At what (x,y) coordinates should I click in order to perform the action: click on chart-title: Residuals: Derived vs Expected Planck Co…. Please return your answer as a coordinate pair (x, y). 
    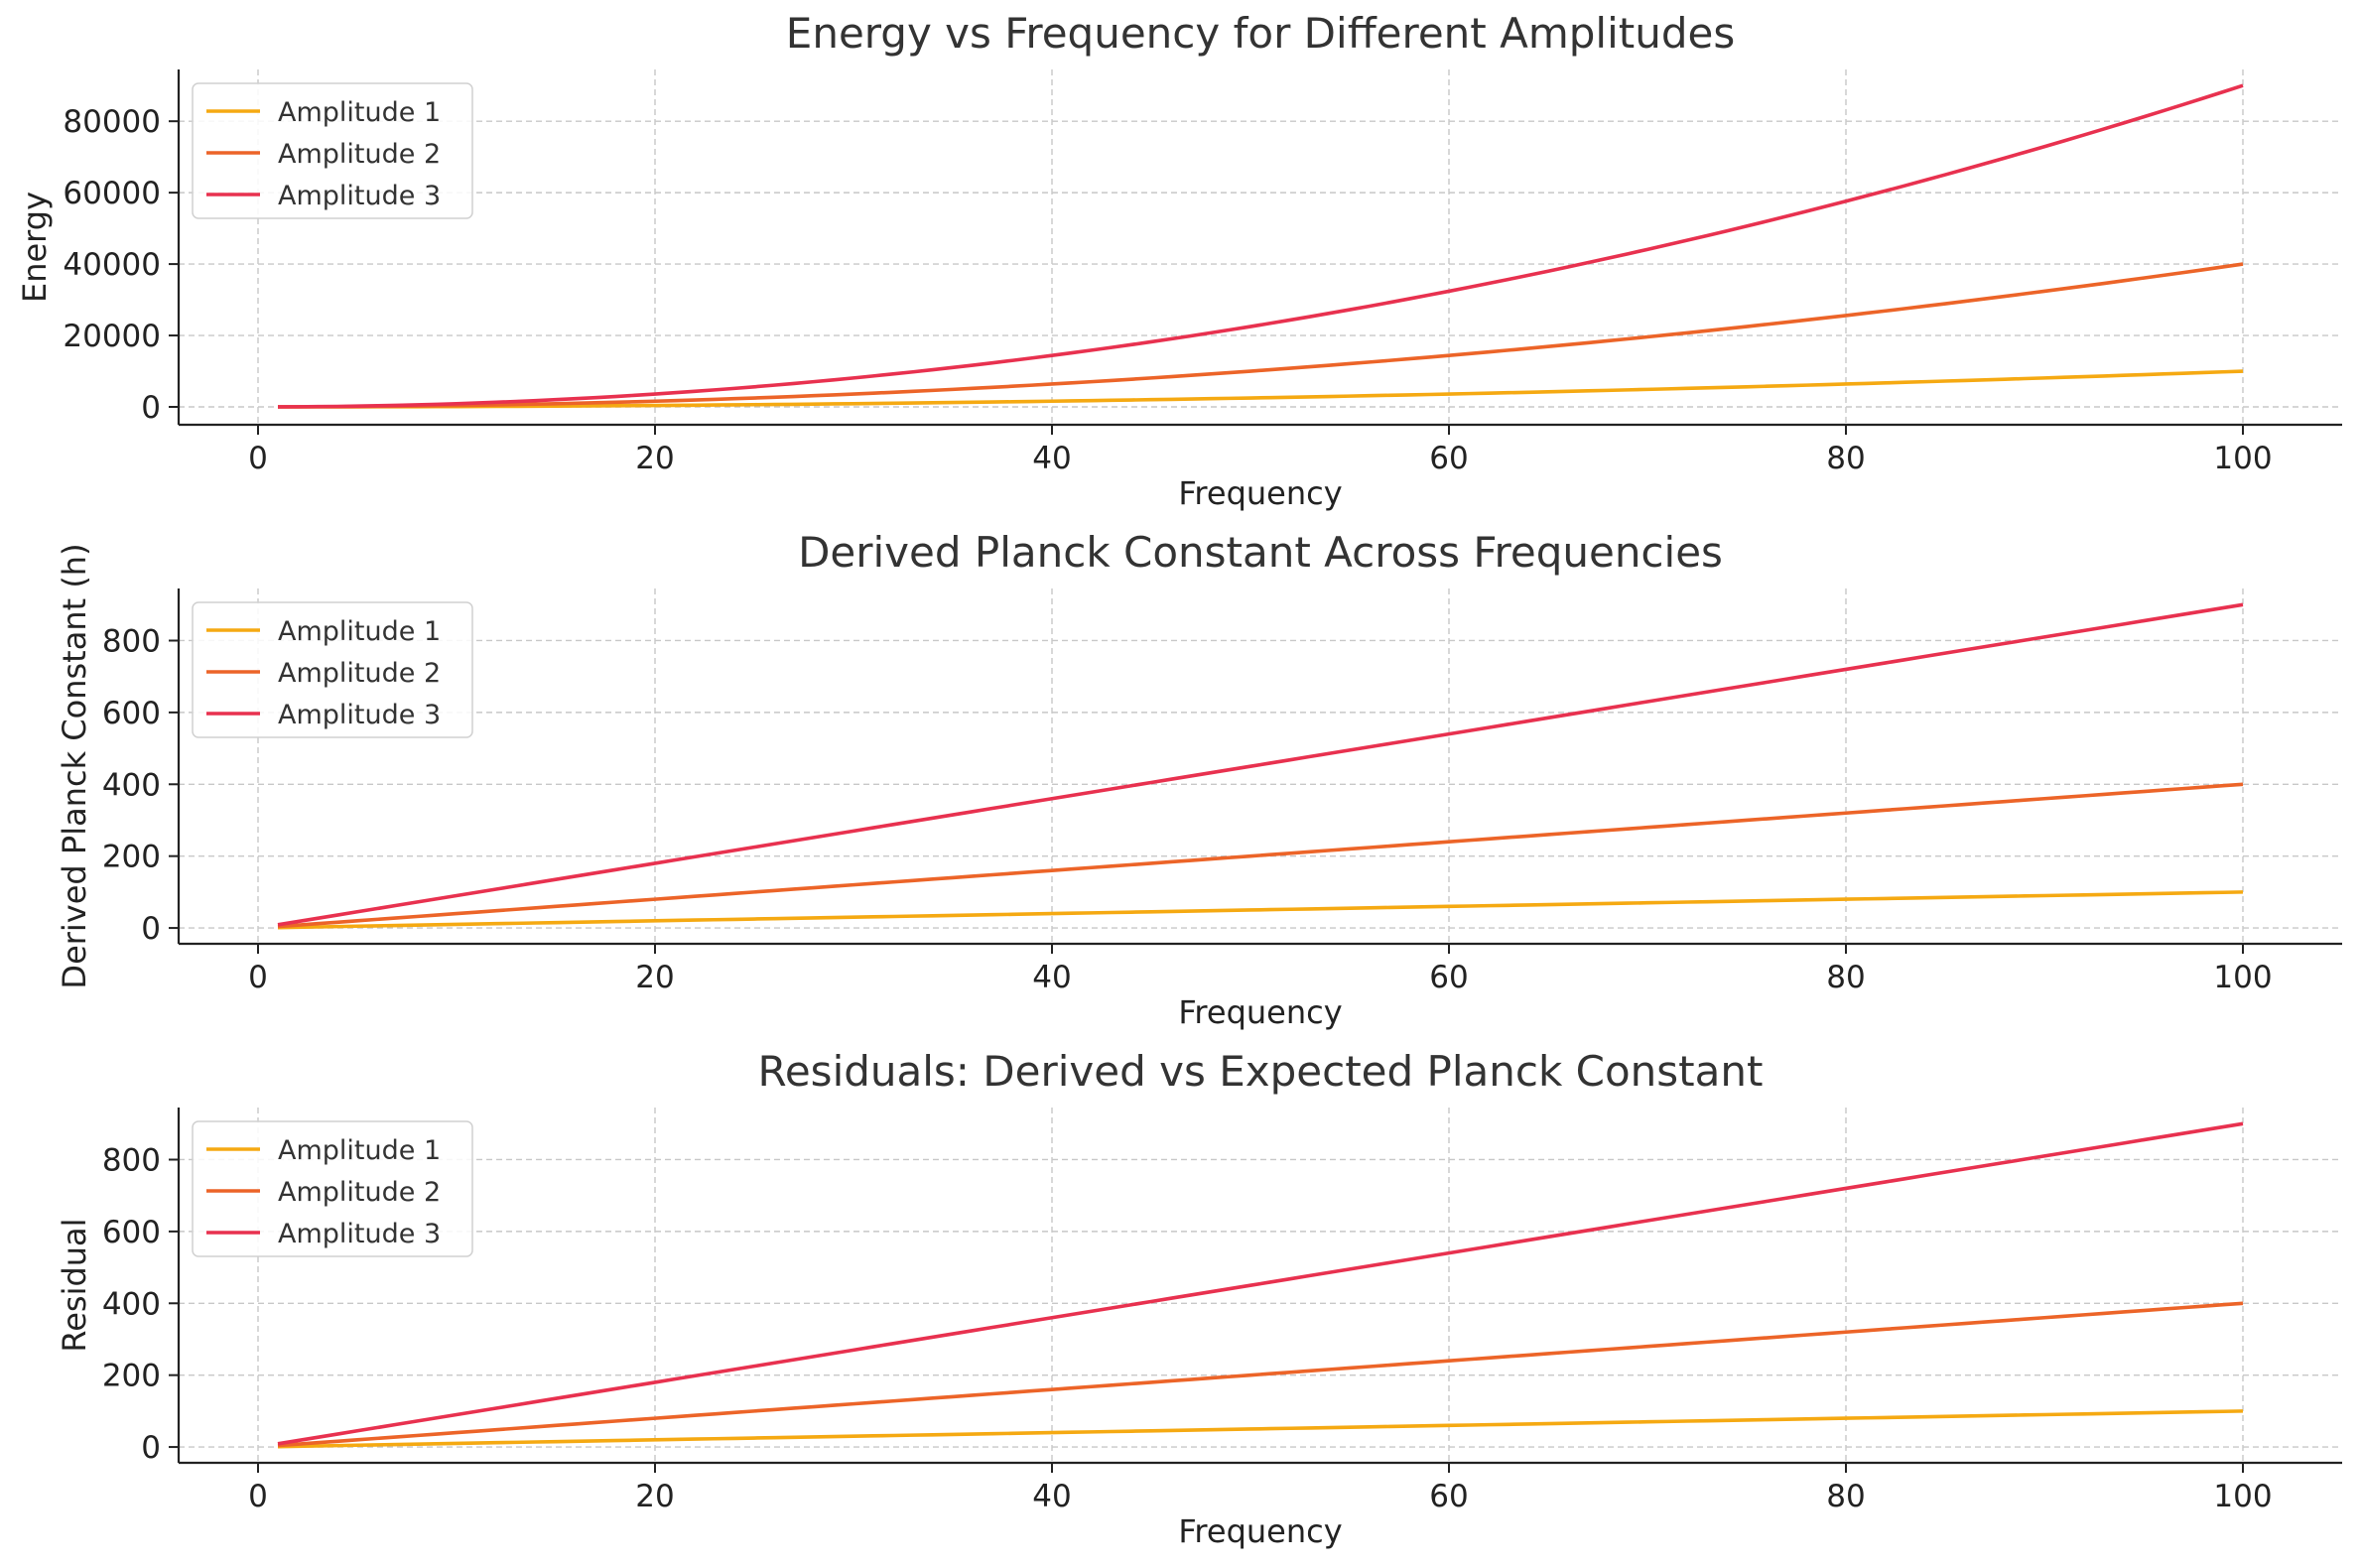
    Looking at the image, I should click on (1261, 1071).